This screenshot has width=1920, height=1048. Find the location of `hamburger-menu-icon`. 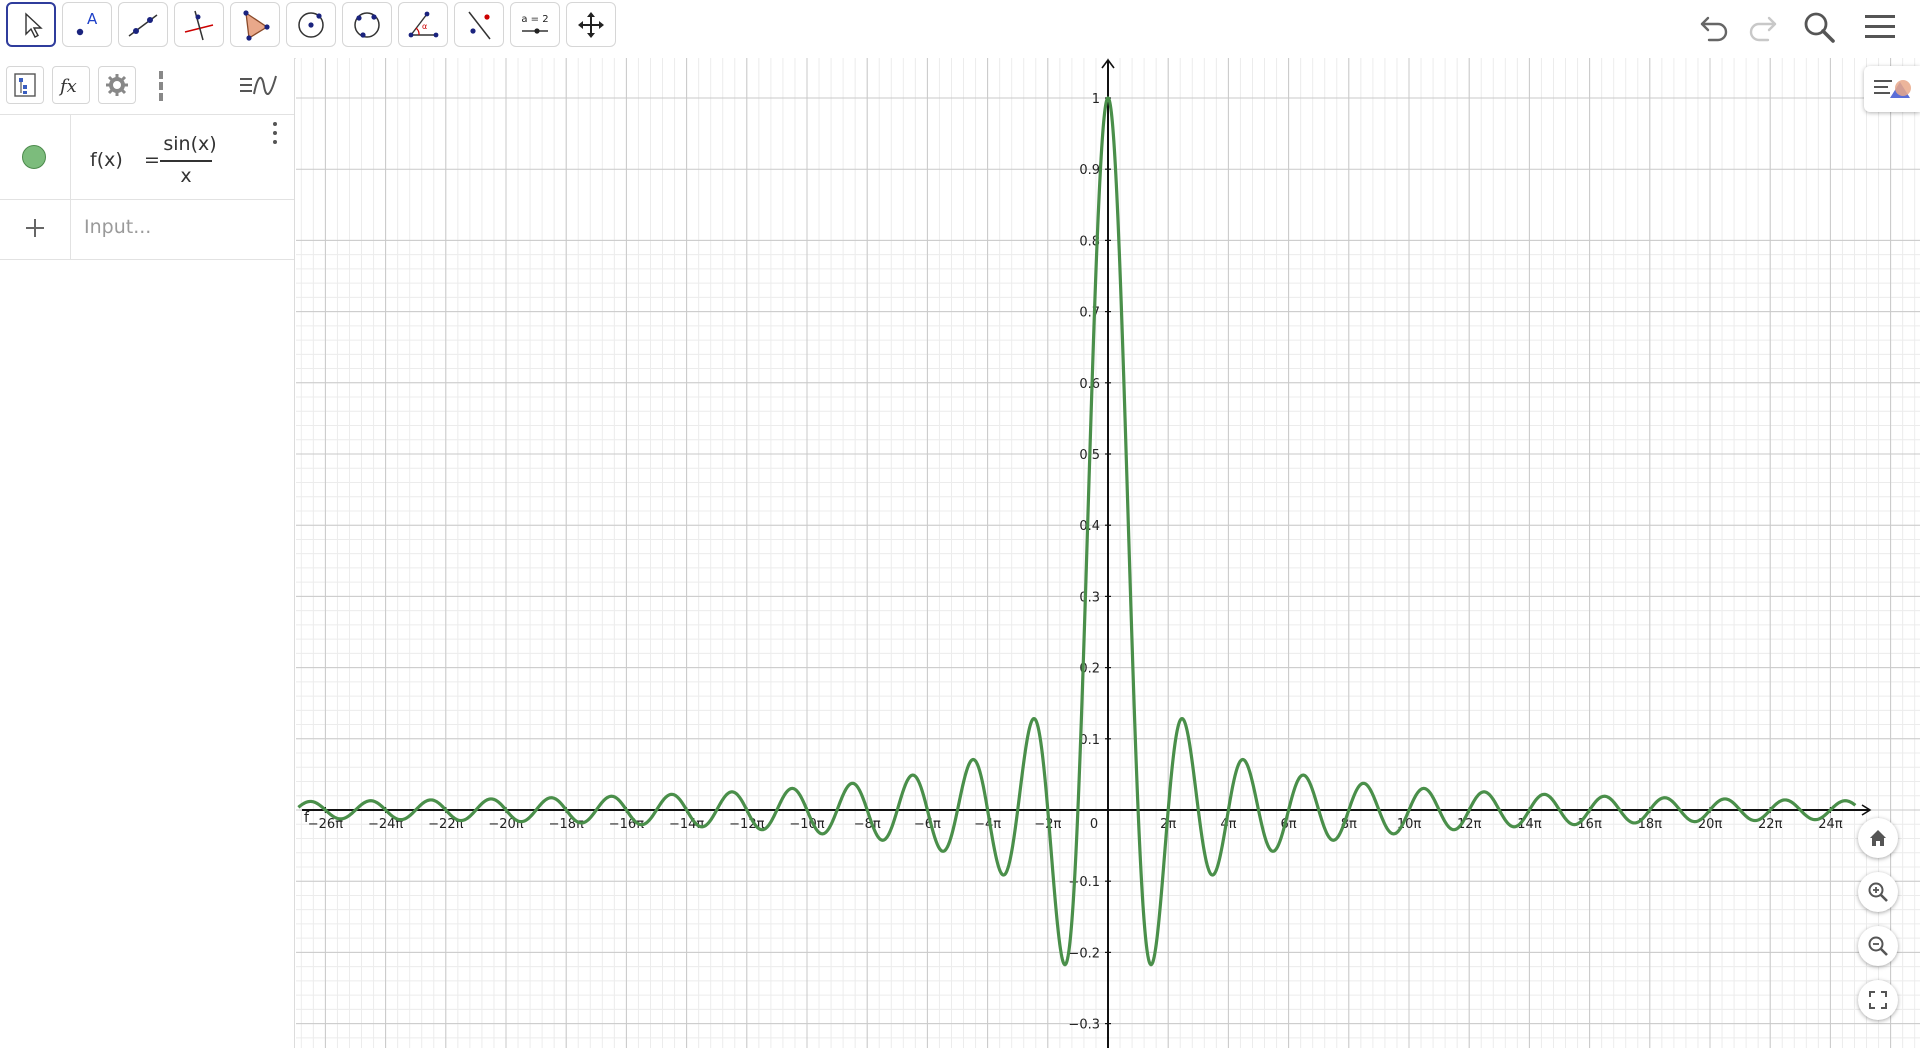

hamburger-menu-icon is located at coordinates (1880, 26).